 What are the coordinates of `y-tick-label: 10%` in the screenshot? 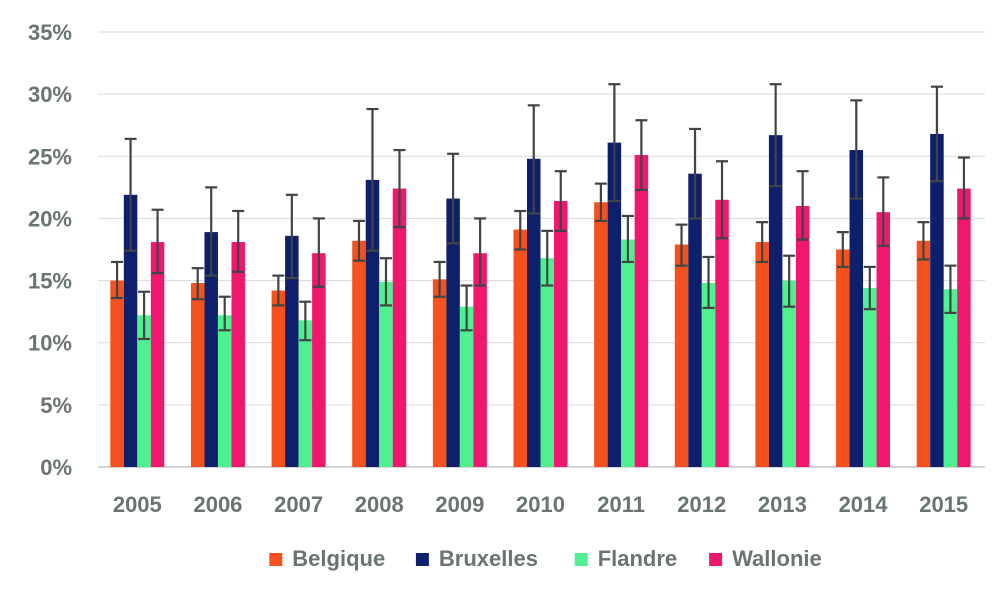 It's located at (50, 343).